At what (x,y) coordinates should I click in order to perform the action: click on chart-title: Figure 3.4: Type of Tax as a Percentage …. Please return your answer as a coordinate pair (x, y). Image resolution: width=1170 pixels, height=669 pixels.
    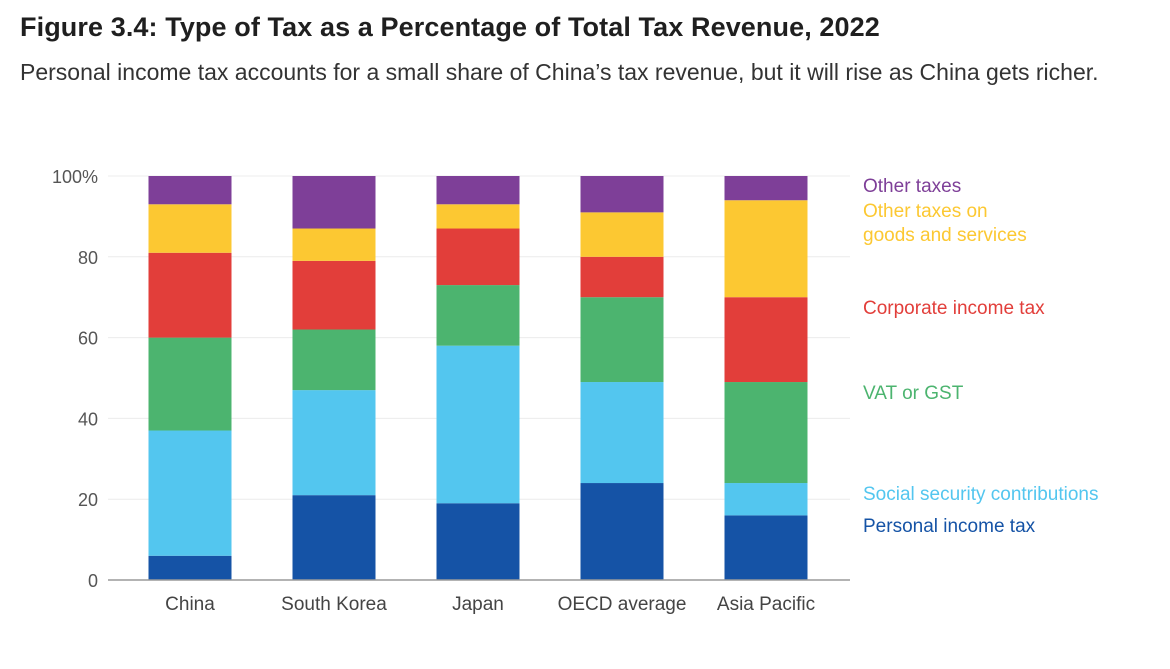
    Looking at the image, I should click on (450, 27).